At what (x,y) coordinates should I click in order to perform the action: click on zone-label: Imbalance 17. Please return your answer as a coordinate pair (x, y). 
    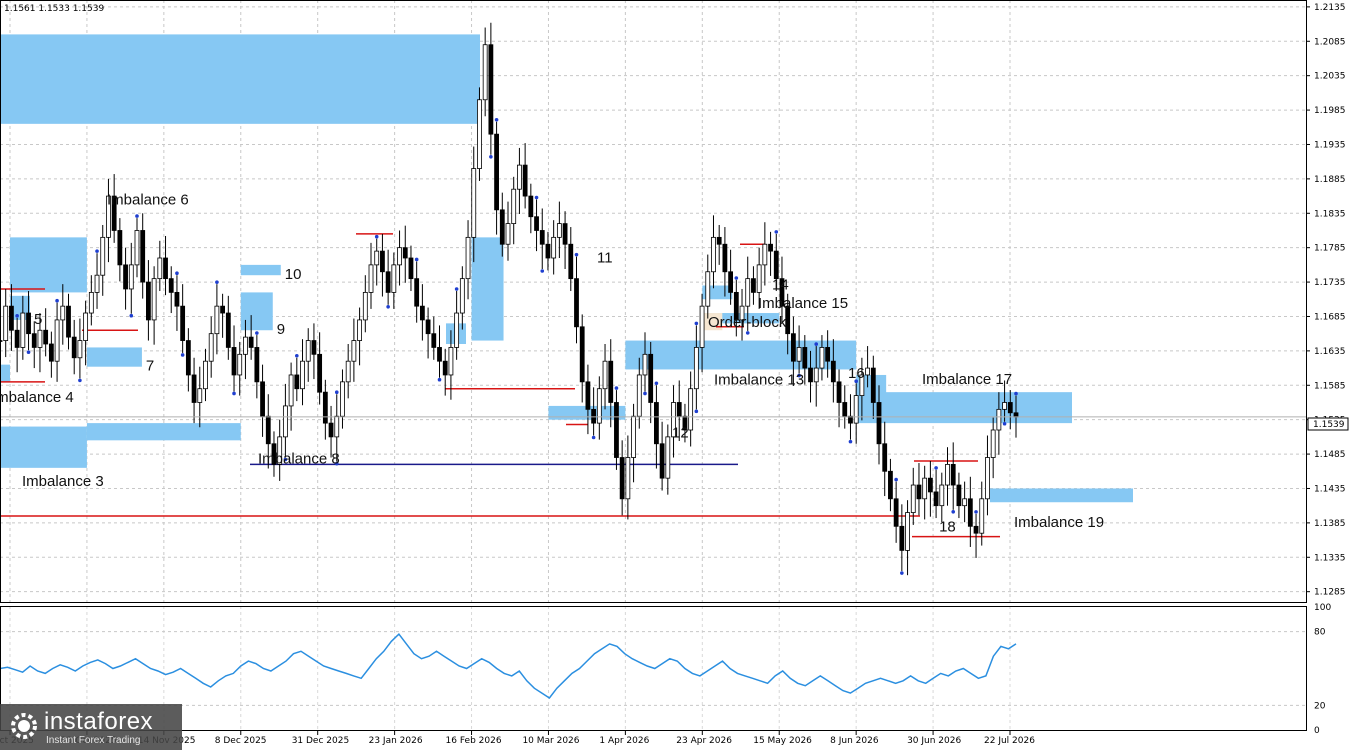
    Looking at the image, I should click on (967, 379).